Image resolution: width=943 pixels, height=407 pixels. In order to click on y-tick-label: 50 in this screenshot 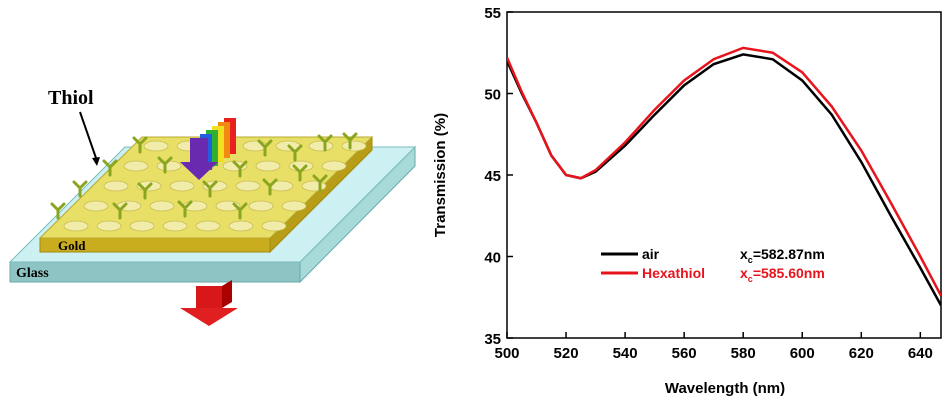, I will do `click(492, 95)`.